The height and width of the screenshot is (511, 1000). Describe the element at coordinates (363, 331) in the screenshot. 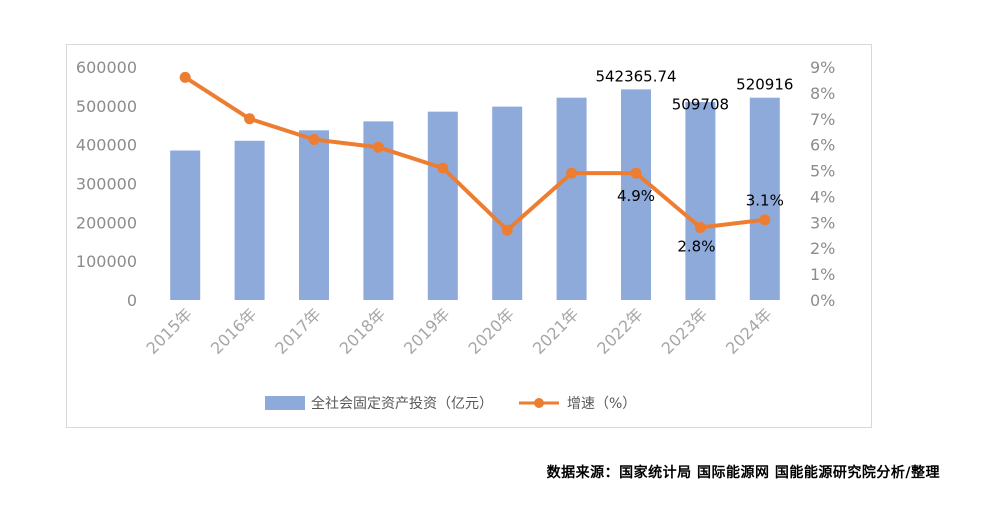

I see `x-tick-3: 2018年` at that location.